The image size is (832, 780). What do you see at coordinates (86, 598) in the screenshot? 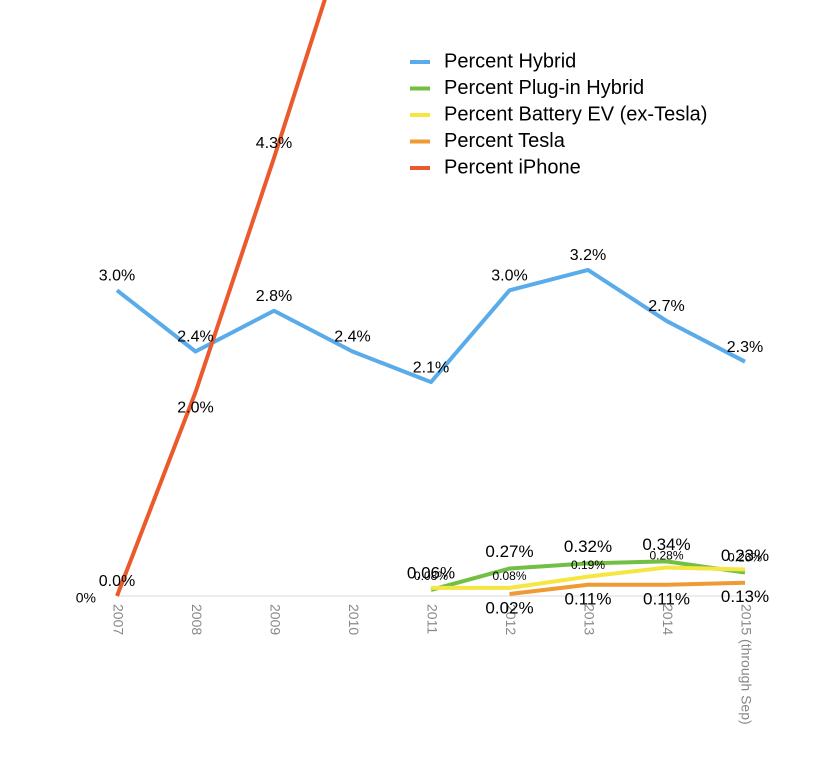
I see `y-tick-label: 0%` at bounding box center [86, 598].